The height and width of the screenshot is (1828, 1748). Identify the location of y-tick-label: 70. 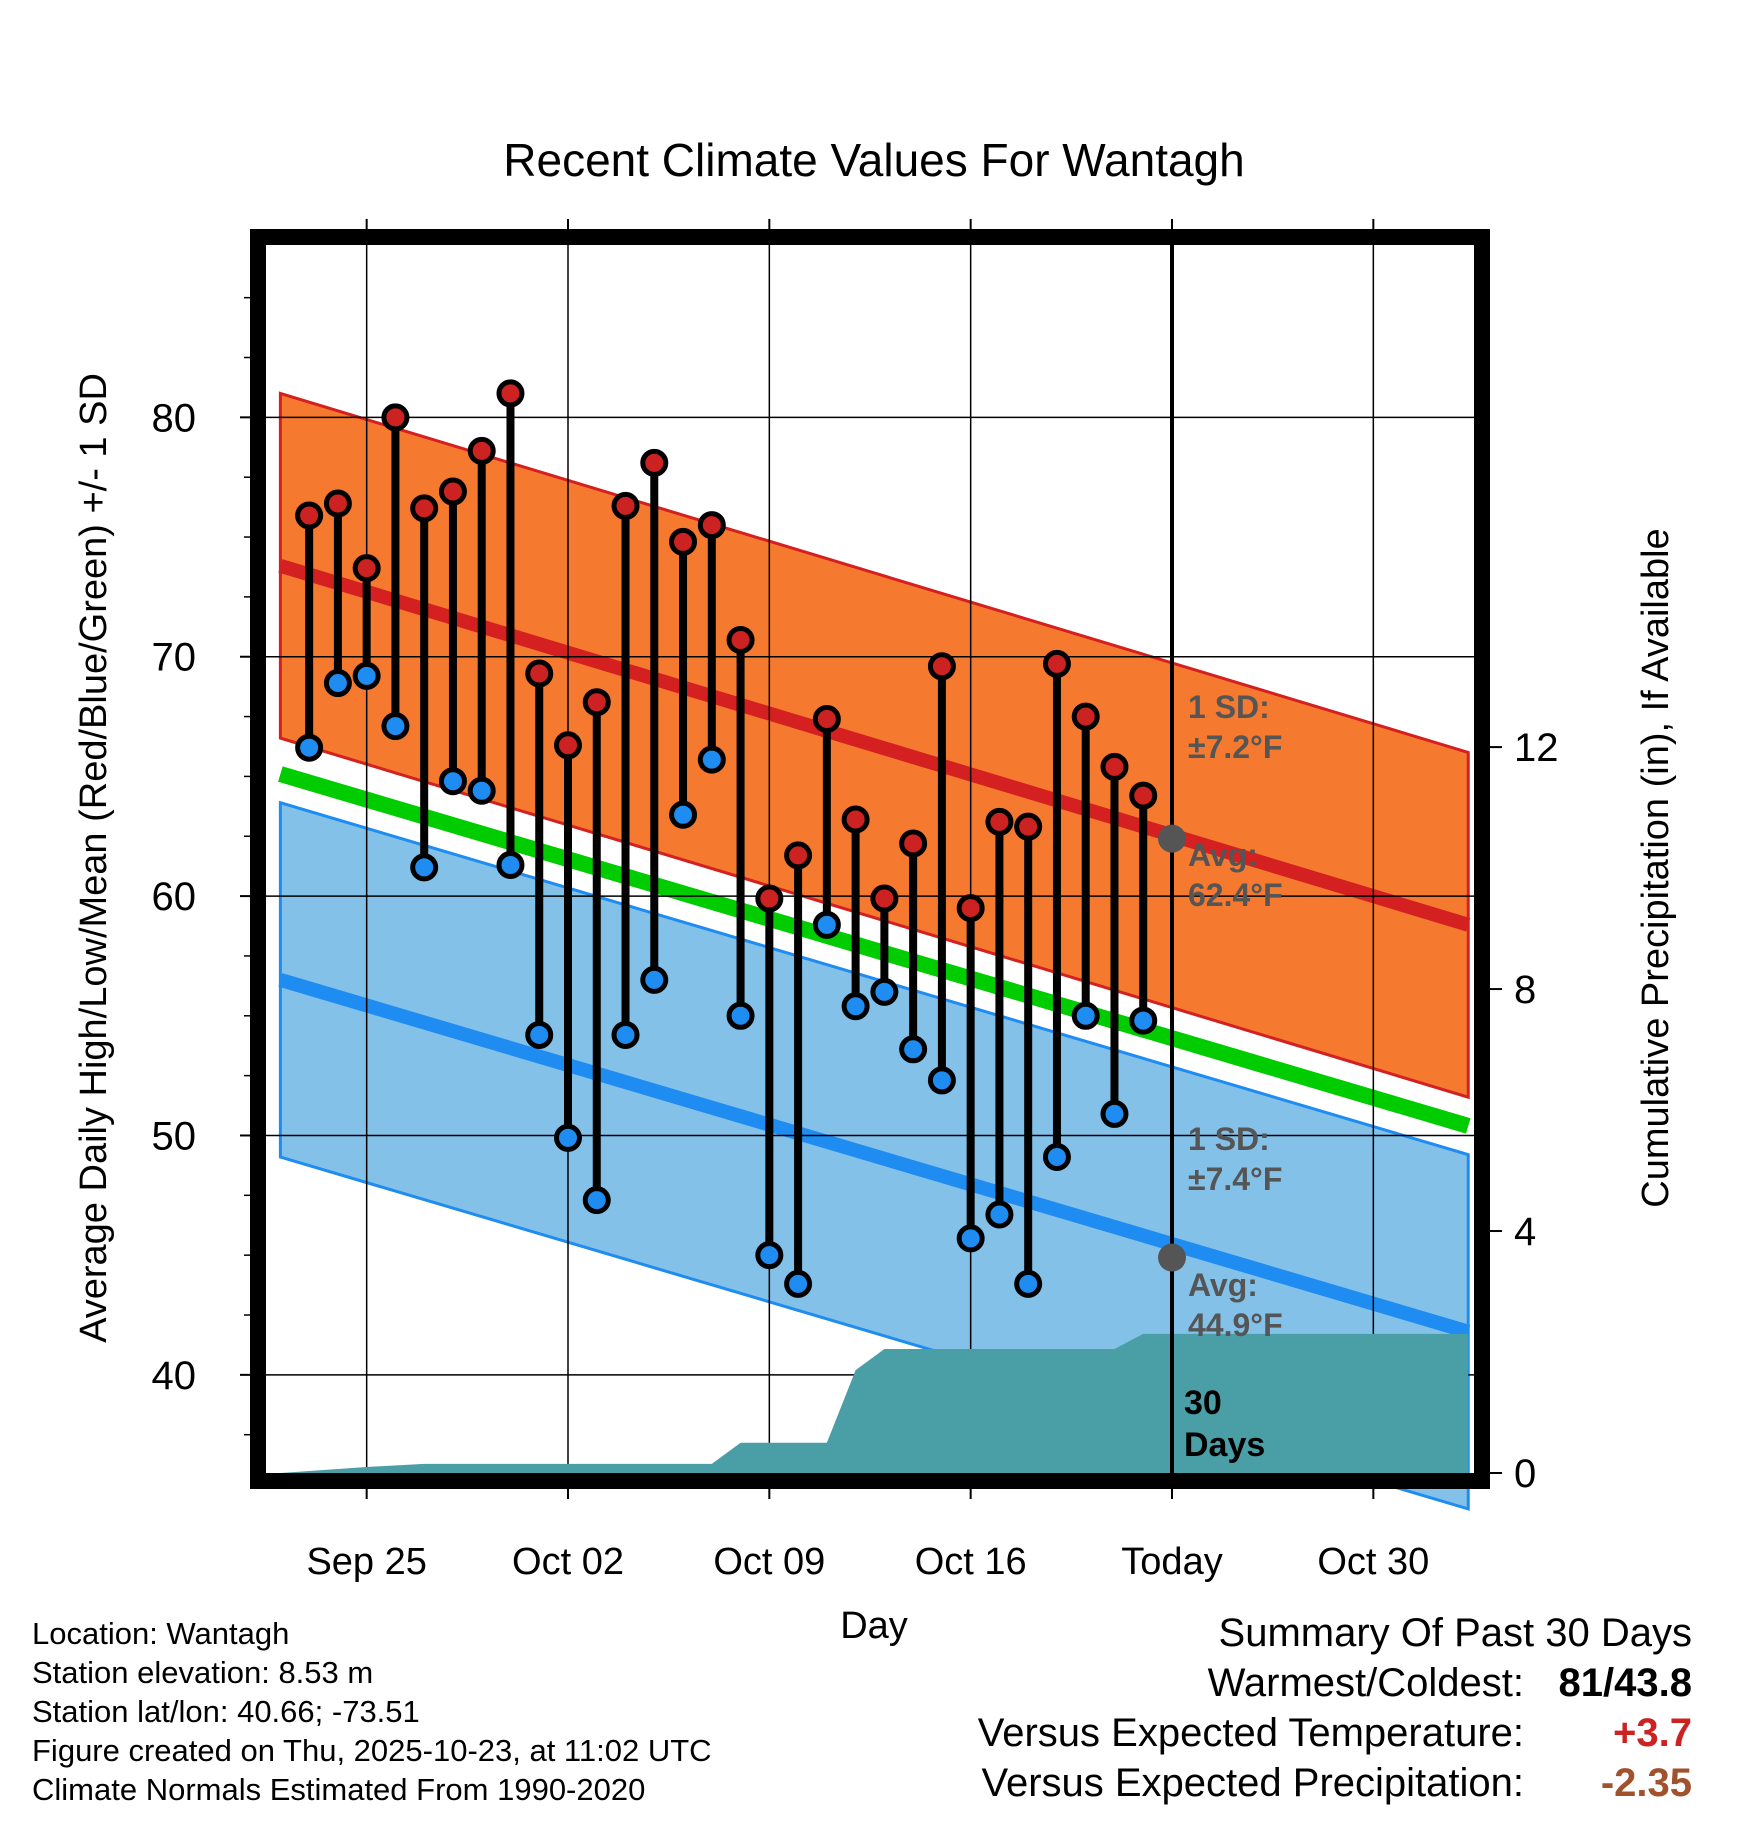
(174, 658).